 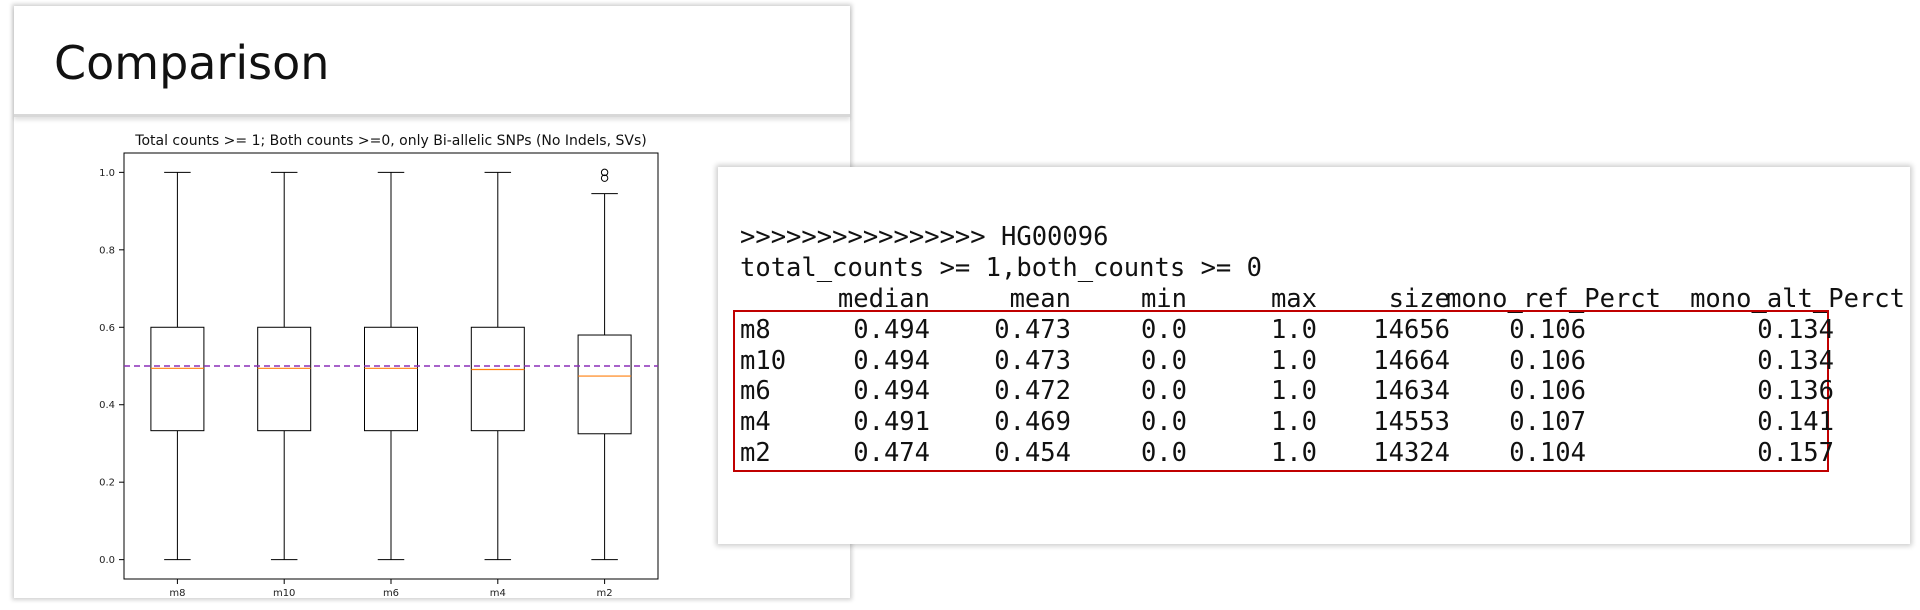 What do you see at coordinates (891, 422) in the screenshot?
I see `table-cell: 0.491` at bounding box center [891, 422].